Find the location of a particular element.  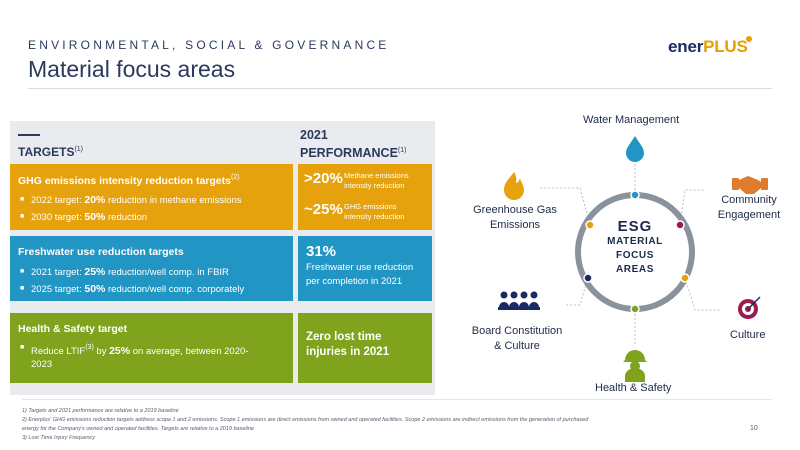

safety-dot is located at coordinates (635, 309).